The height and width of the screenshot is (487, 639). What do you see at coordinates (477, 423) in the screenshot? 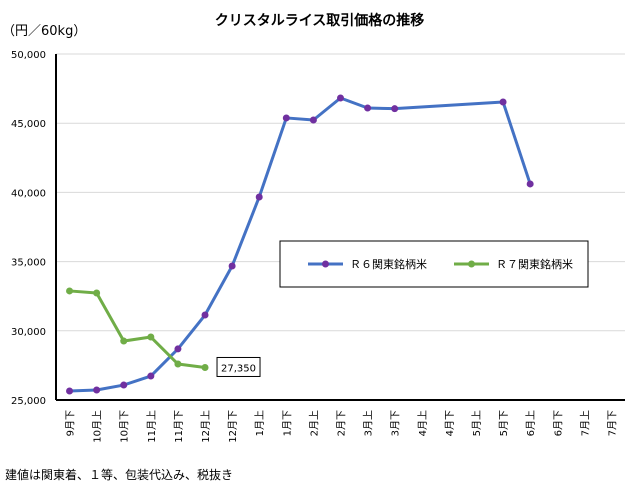
I see `x-tick-label: 5月上` at bounding box center [477, 423].